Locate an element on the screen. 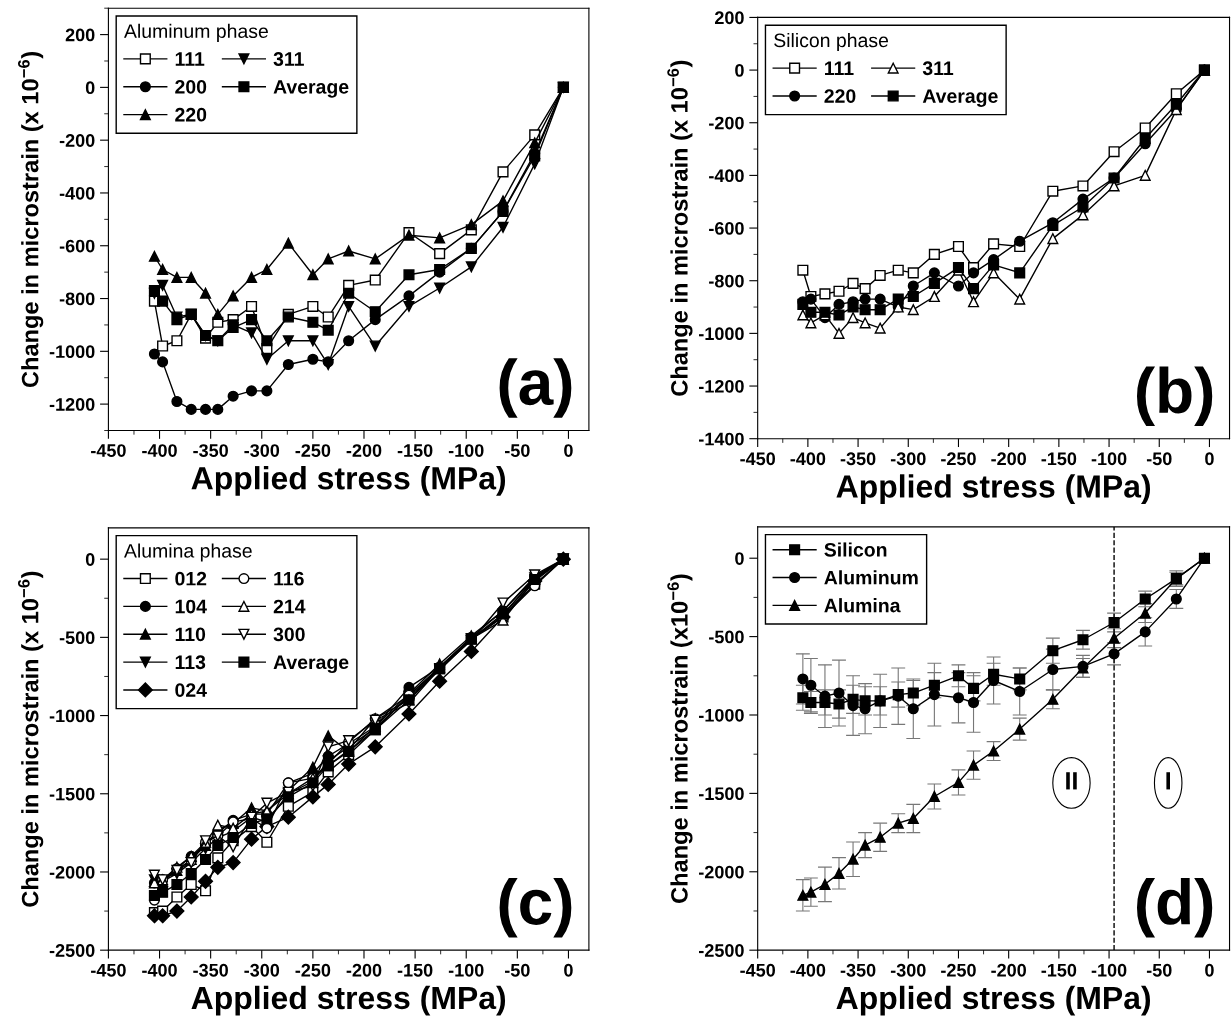  legend-label: 214 is located at coordinates (289, 606).